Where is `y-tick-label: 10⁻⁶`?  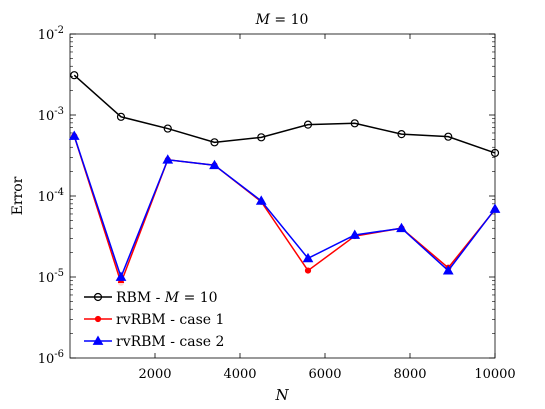 y-tick-label: 10⁻⁶ is located at coordinates (51, 358).